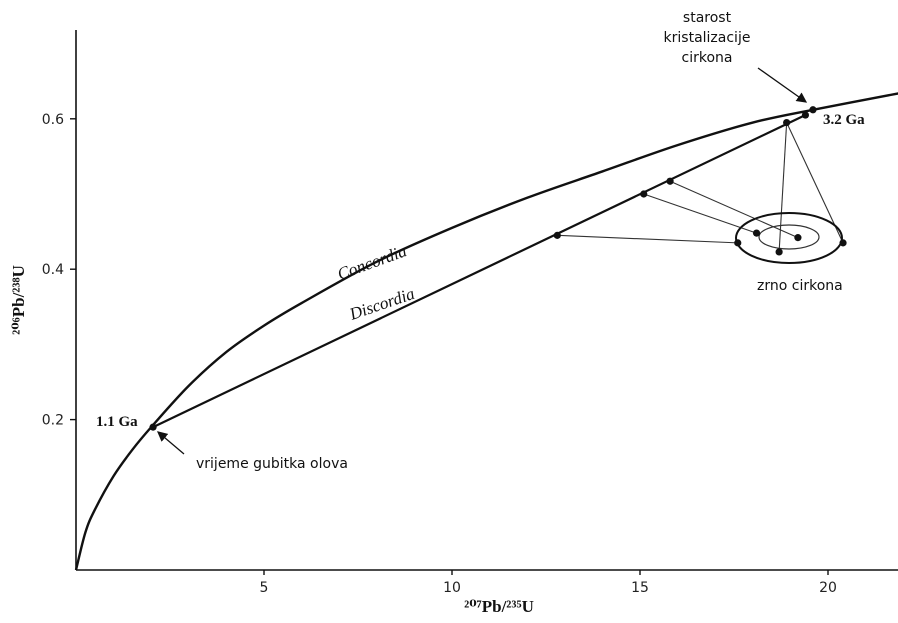 Image resolution: width=898 pixels, height=623 pixels. What do you see at coordinates (782, 85) in the screenshot?
I see `annot-high-arrow` at bounding box center [782, 85].